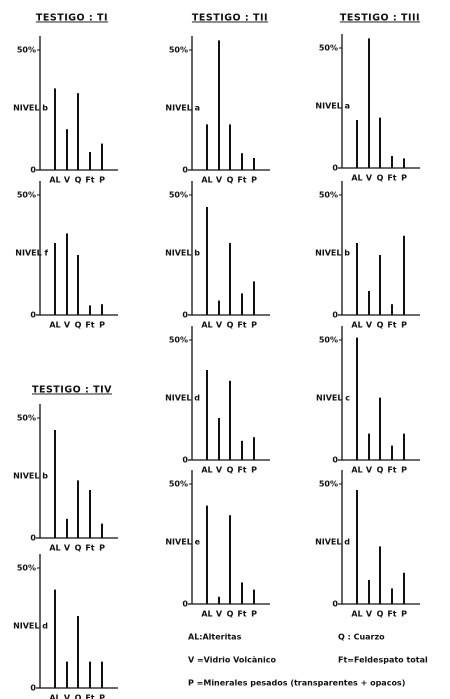 The height and width of the screenshot is (699, 450). Describe the element at coordinates (182, 542) in the screenshot. I see `y-axis-label: NIVEL e` at that location.